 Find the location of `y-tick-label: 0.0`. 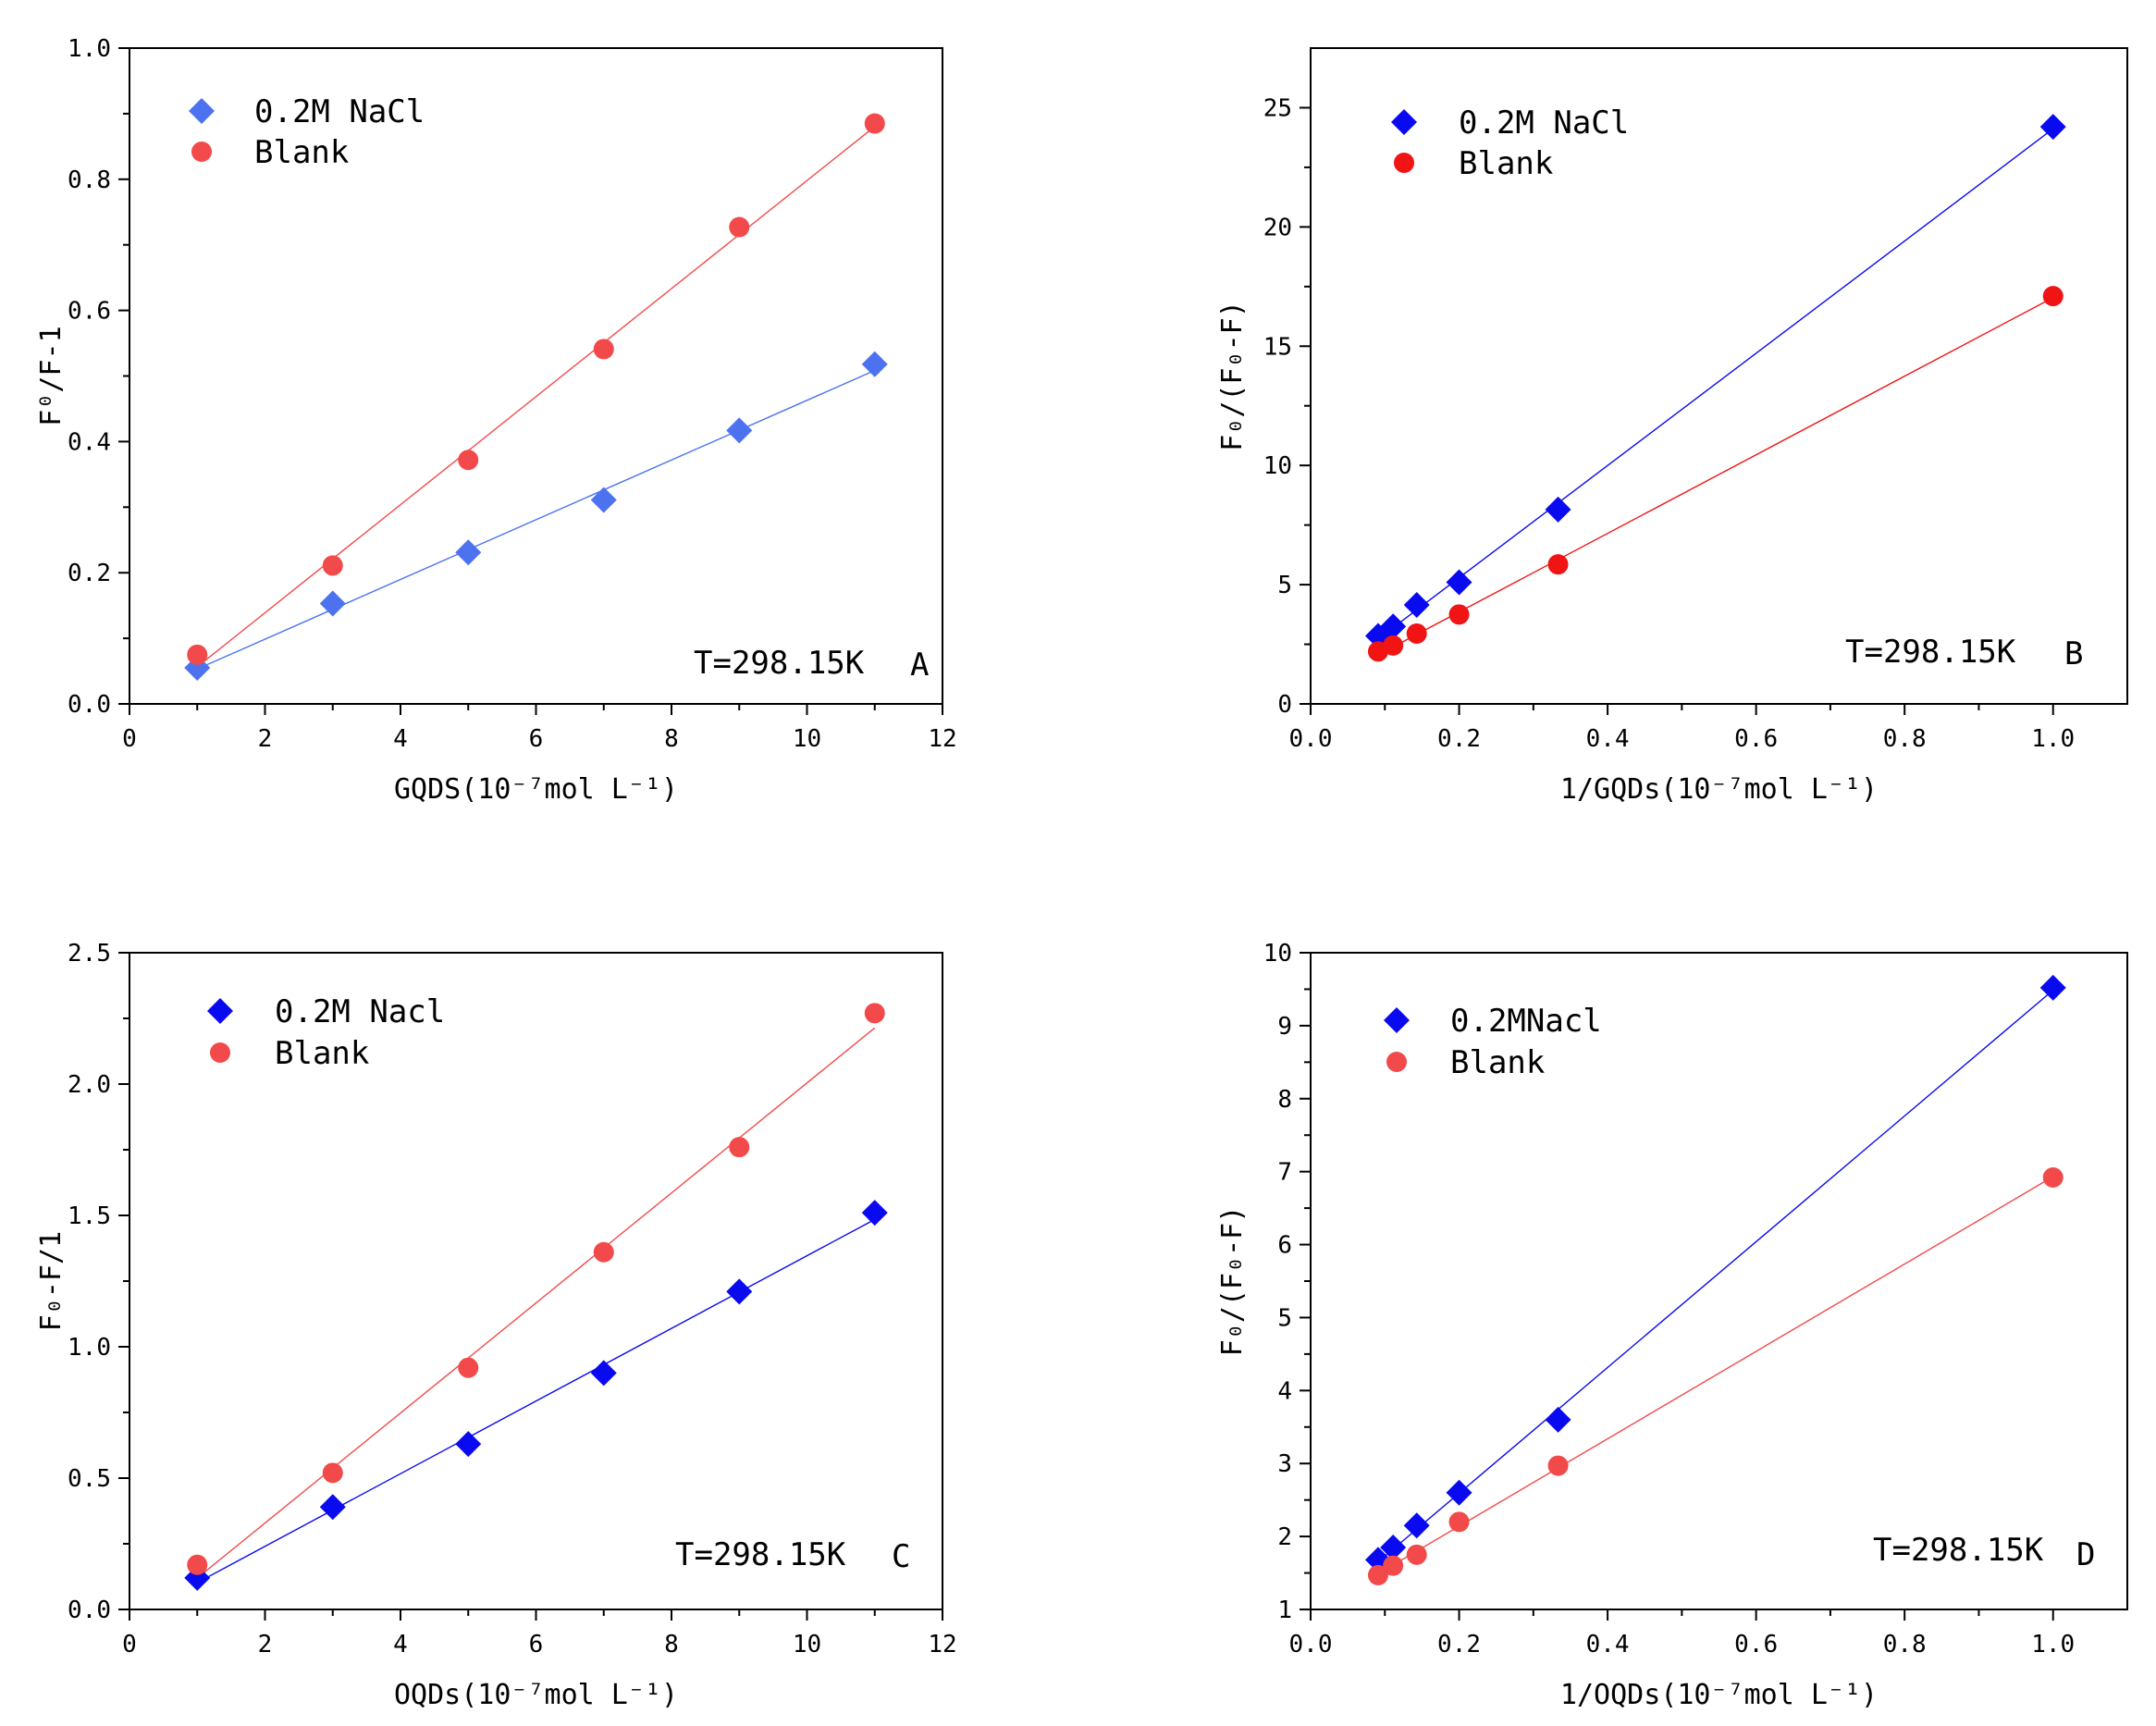

y-tick-label: 0.0 is located at coordinates (90, 705).